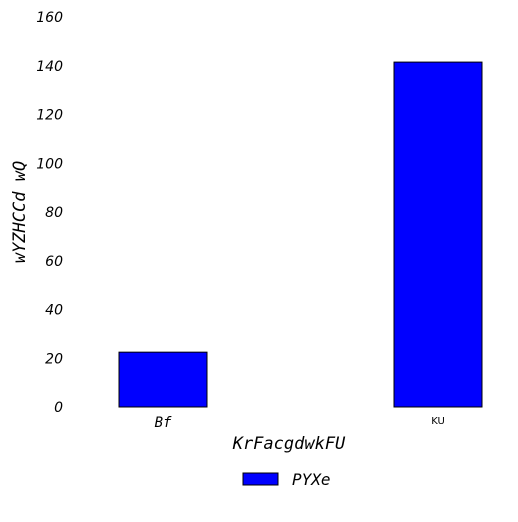 Image resolution: width=518 pixels, height=522 pixels. I want to click on y-axis-title: wYZHCCd wQ, so click(20, 212).